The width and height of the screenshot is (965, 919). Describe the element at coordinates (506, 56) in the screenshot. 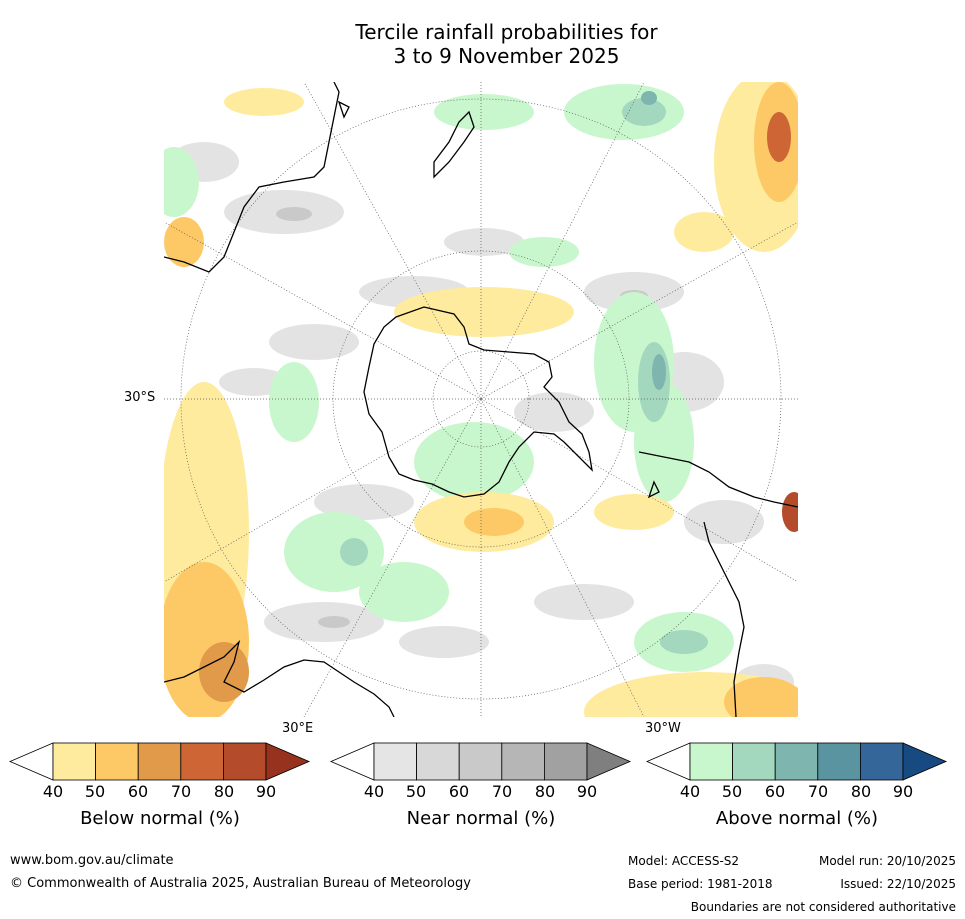

I see `title-line-2: 3 to 9 November 2025` at that location.